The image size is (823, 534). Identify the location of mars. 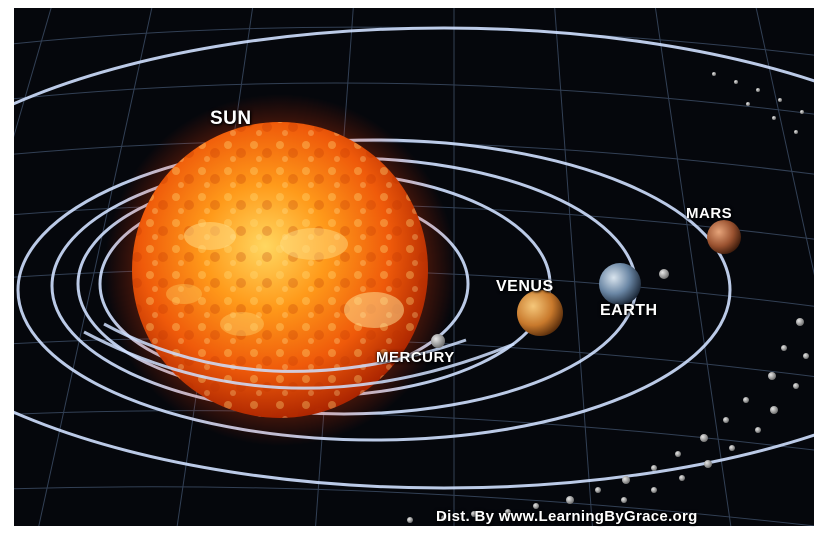
(724, 237).